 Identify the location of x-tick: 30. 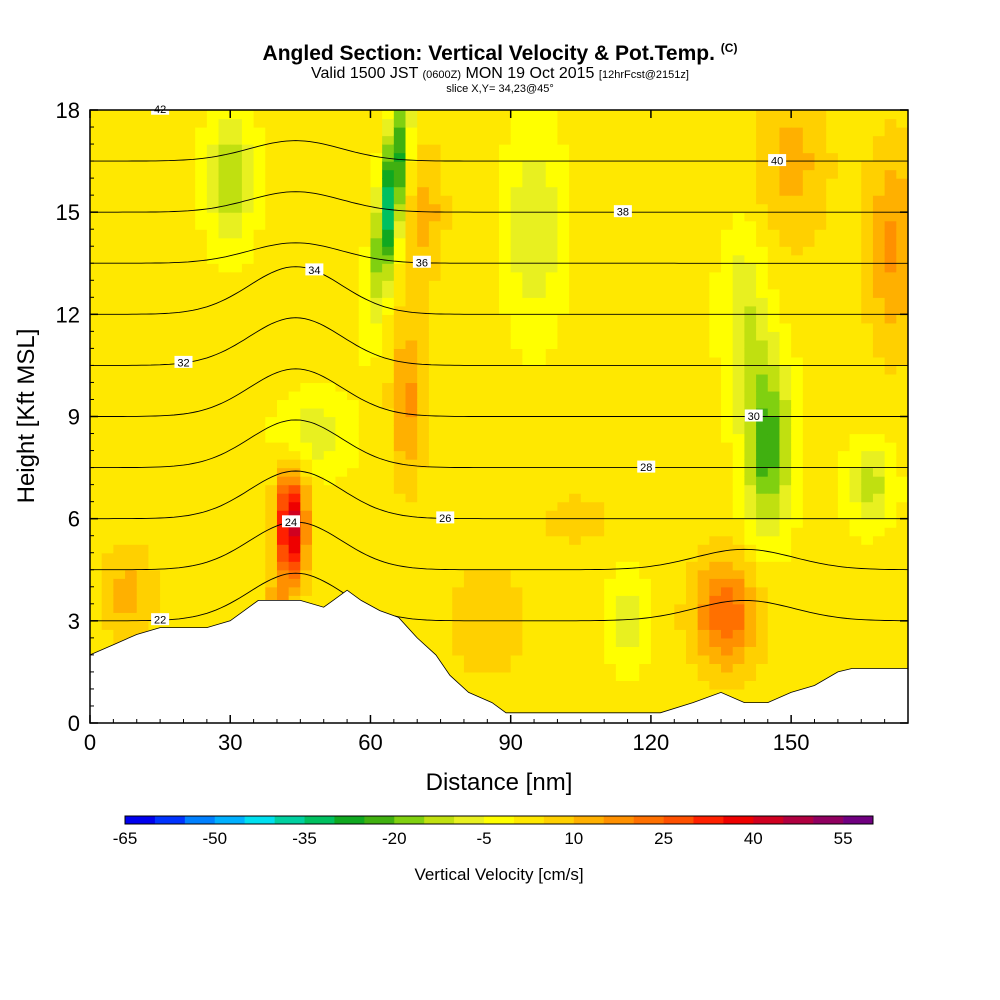
(230, 432).